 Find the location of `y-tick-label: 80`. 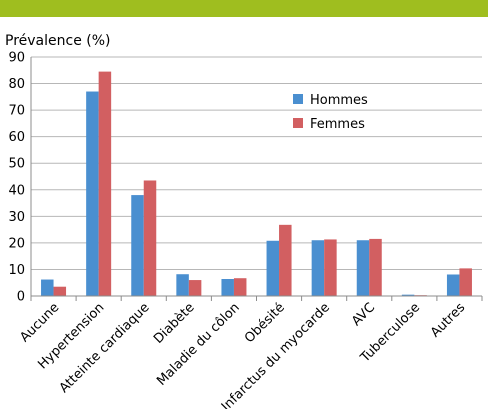

y-tick-label: 80 is located at coordinates (16, 84).